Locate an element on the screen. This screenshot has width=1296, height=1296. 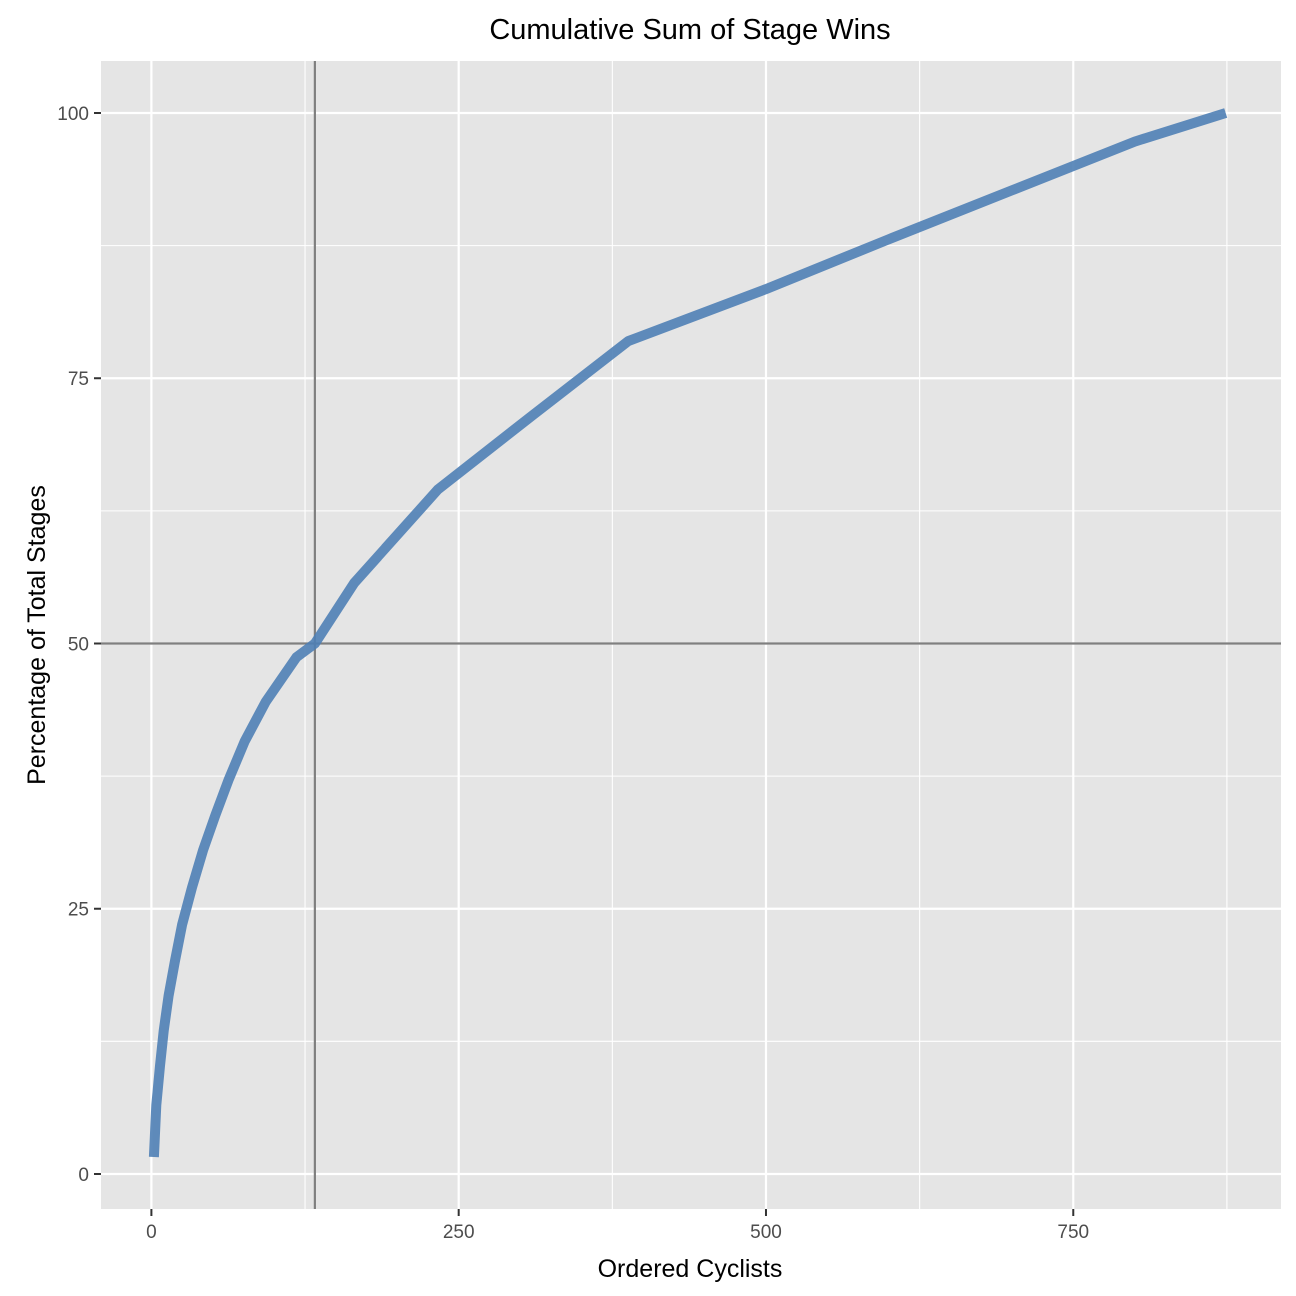
x-axis-label: Ordered Cyclists is located at coordinates (690, 1269).